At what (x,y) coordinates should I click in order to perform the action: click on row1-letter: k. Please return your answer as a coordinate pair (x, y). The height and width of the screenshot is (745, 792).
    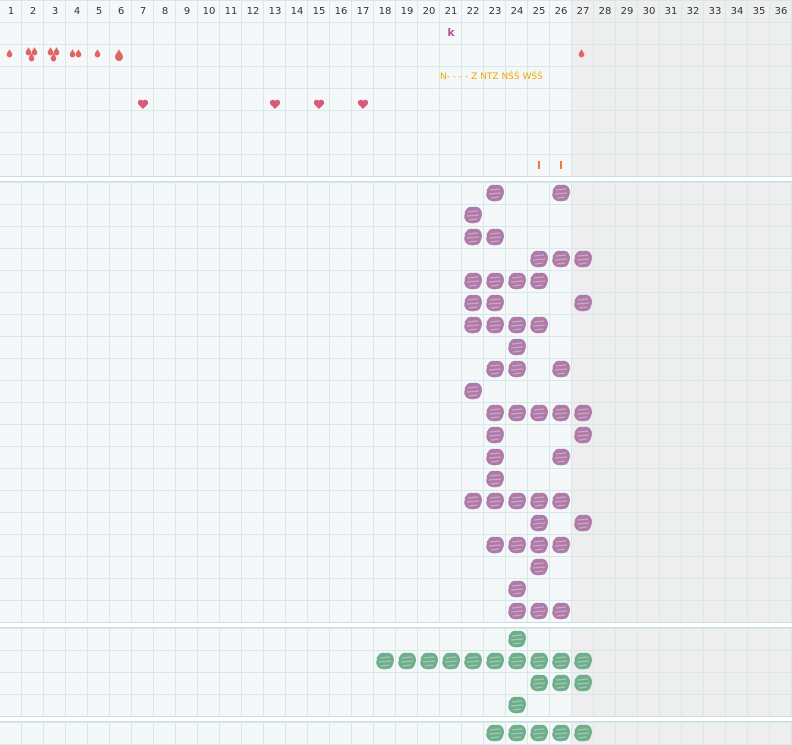
    Looking at the image, I should click on (451, 32).